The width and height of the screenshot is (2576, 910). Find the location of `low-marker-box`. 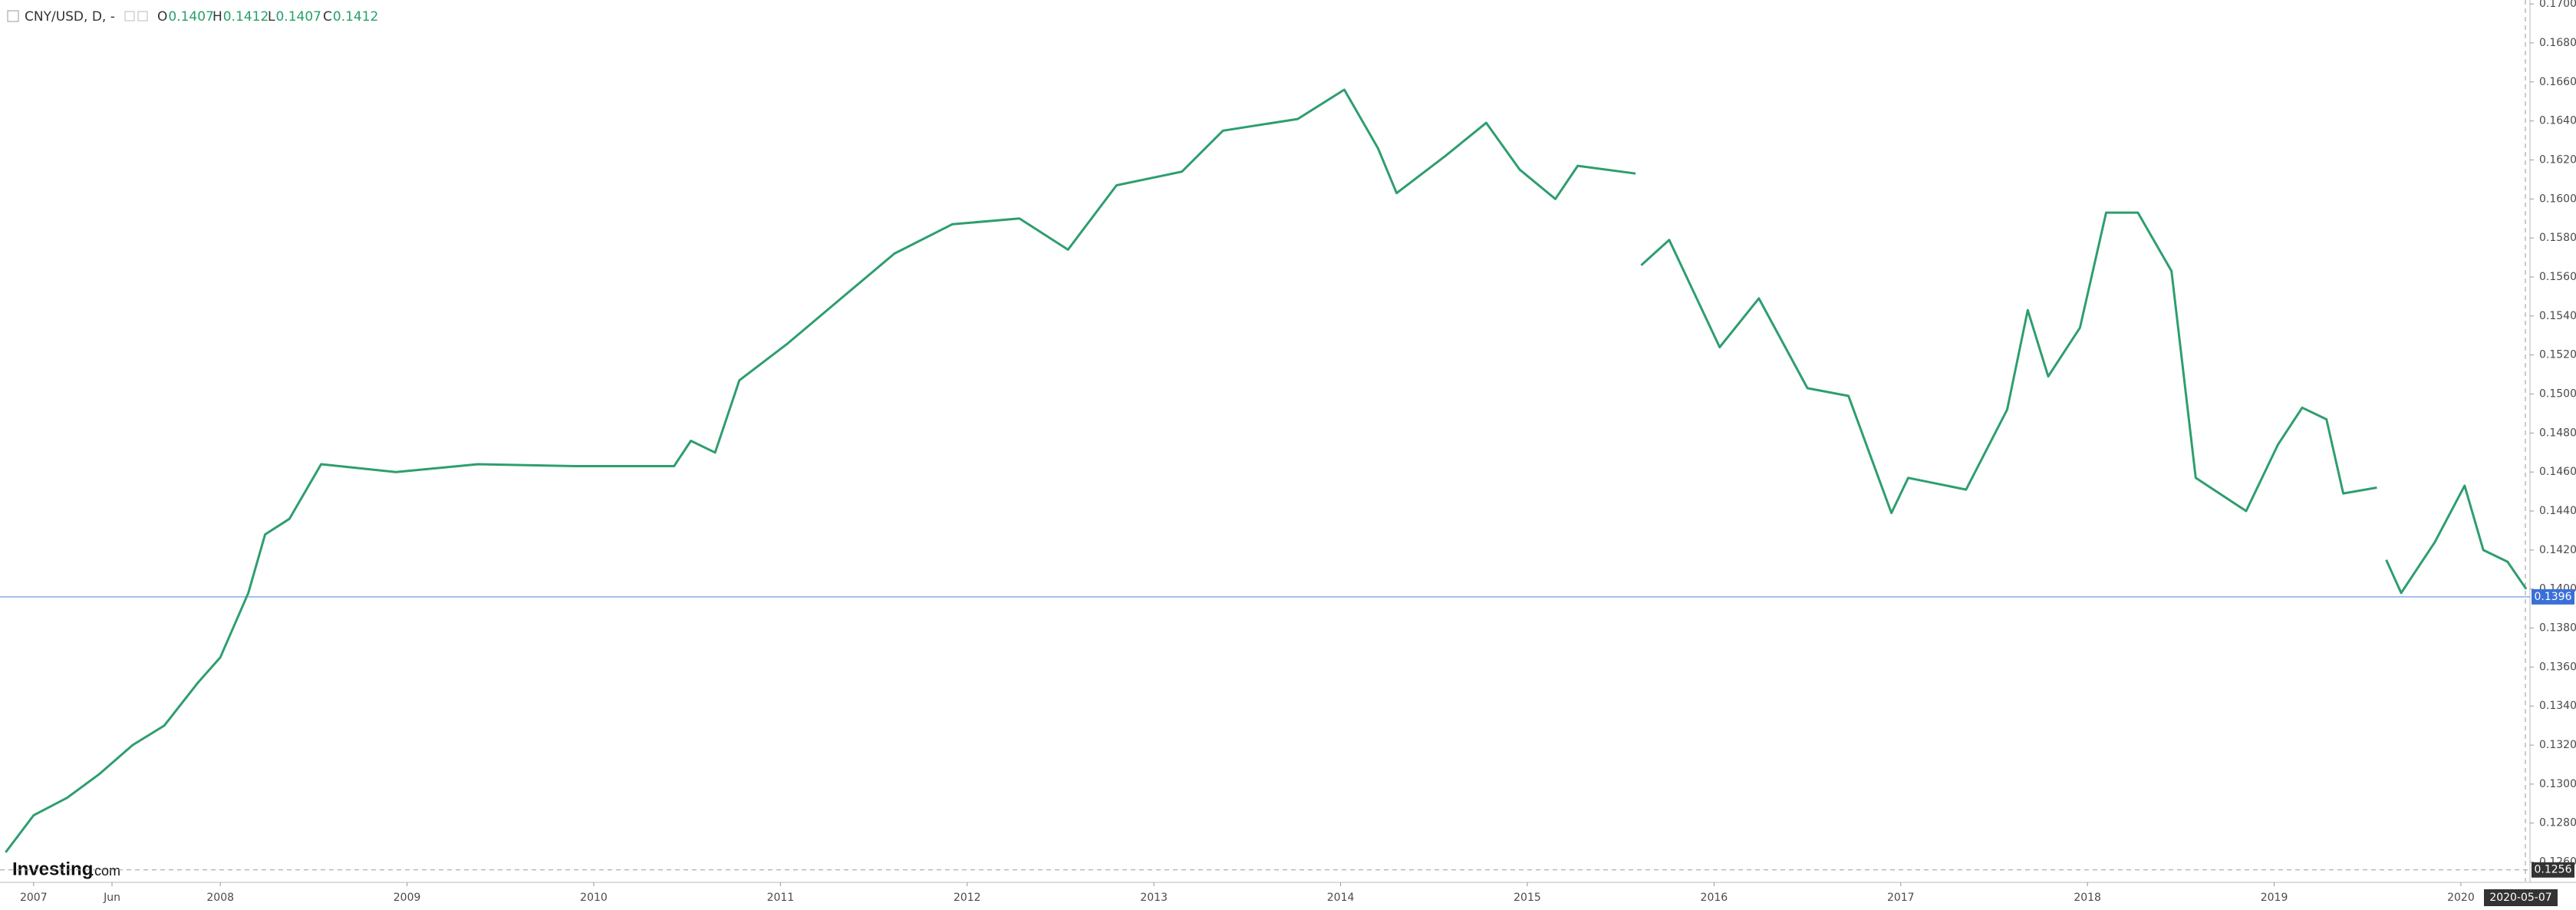

low-marker-box is located at coordinates (2553, 870).